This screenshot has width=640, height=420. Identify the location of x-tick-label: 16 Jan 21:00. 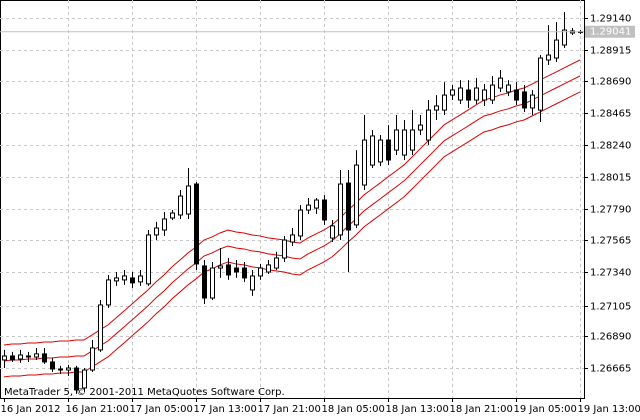
(97, 409).